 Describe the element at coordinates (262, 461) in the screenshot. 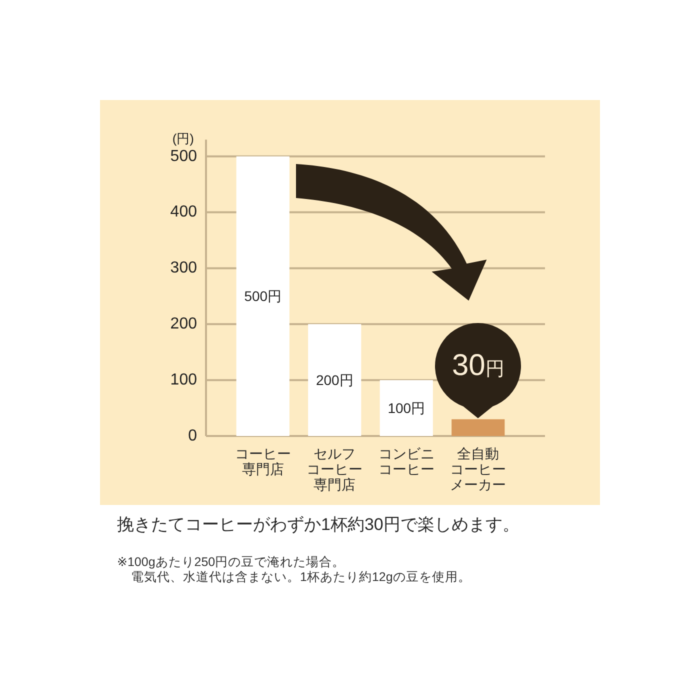

I see `x-tick-label: コーヒー専門店` at that location.